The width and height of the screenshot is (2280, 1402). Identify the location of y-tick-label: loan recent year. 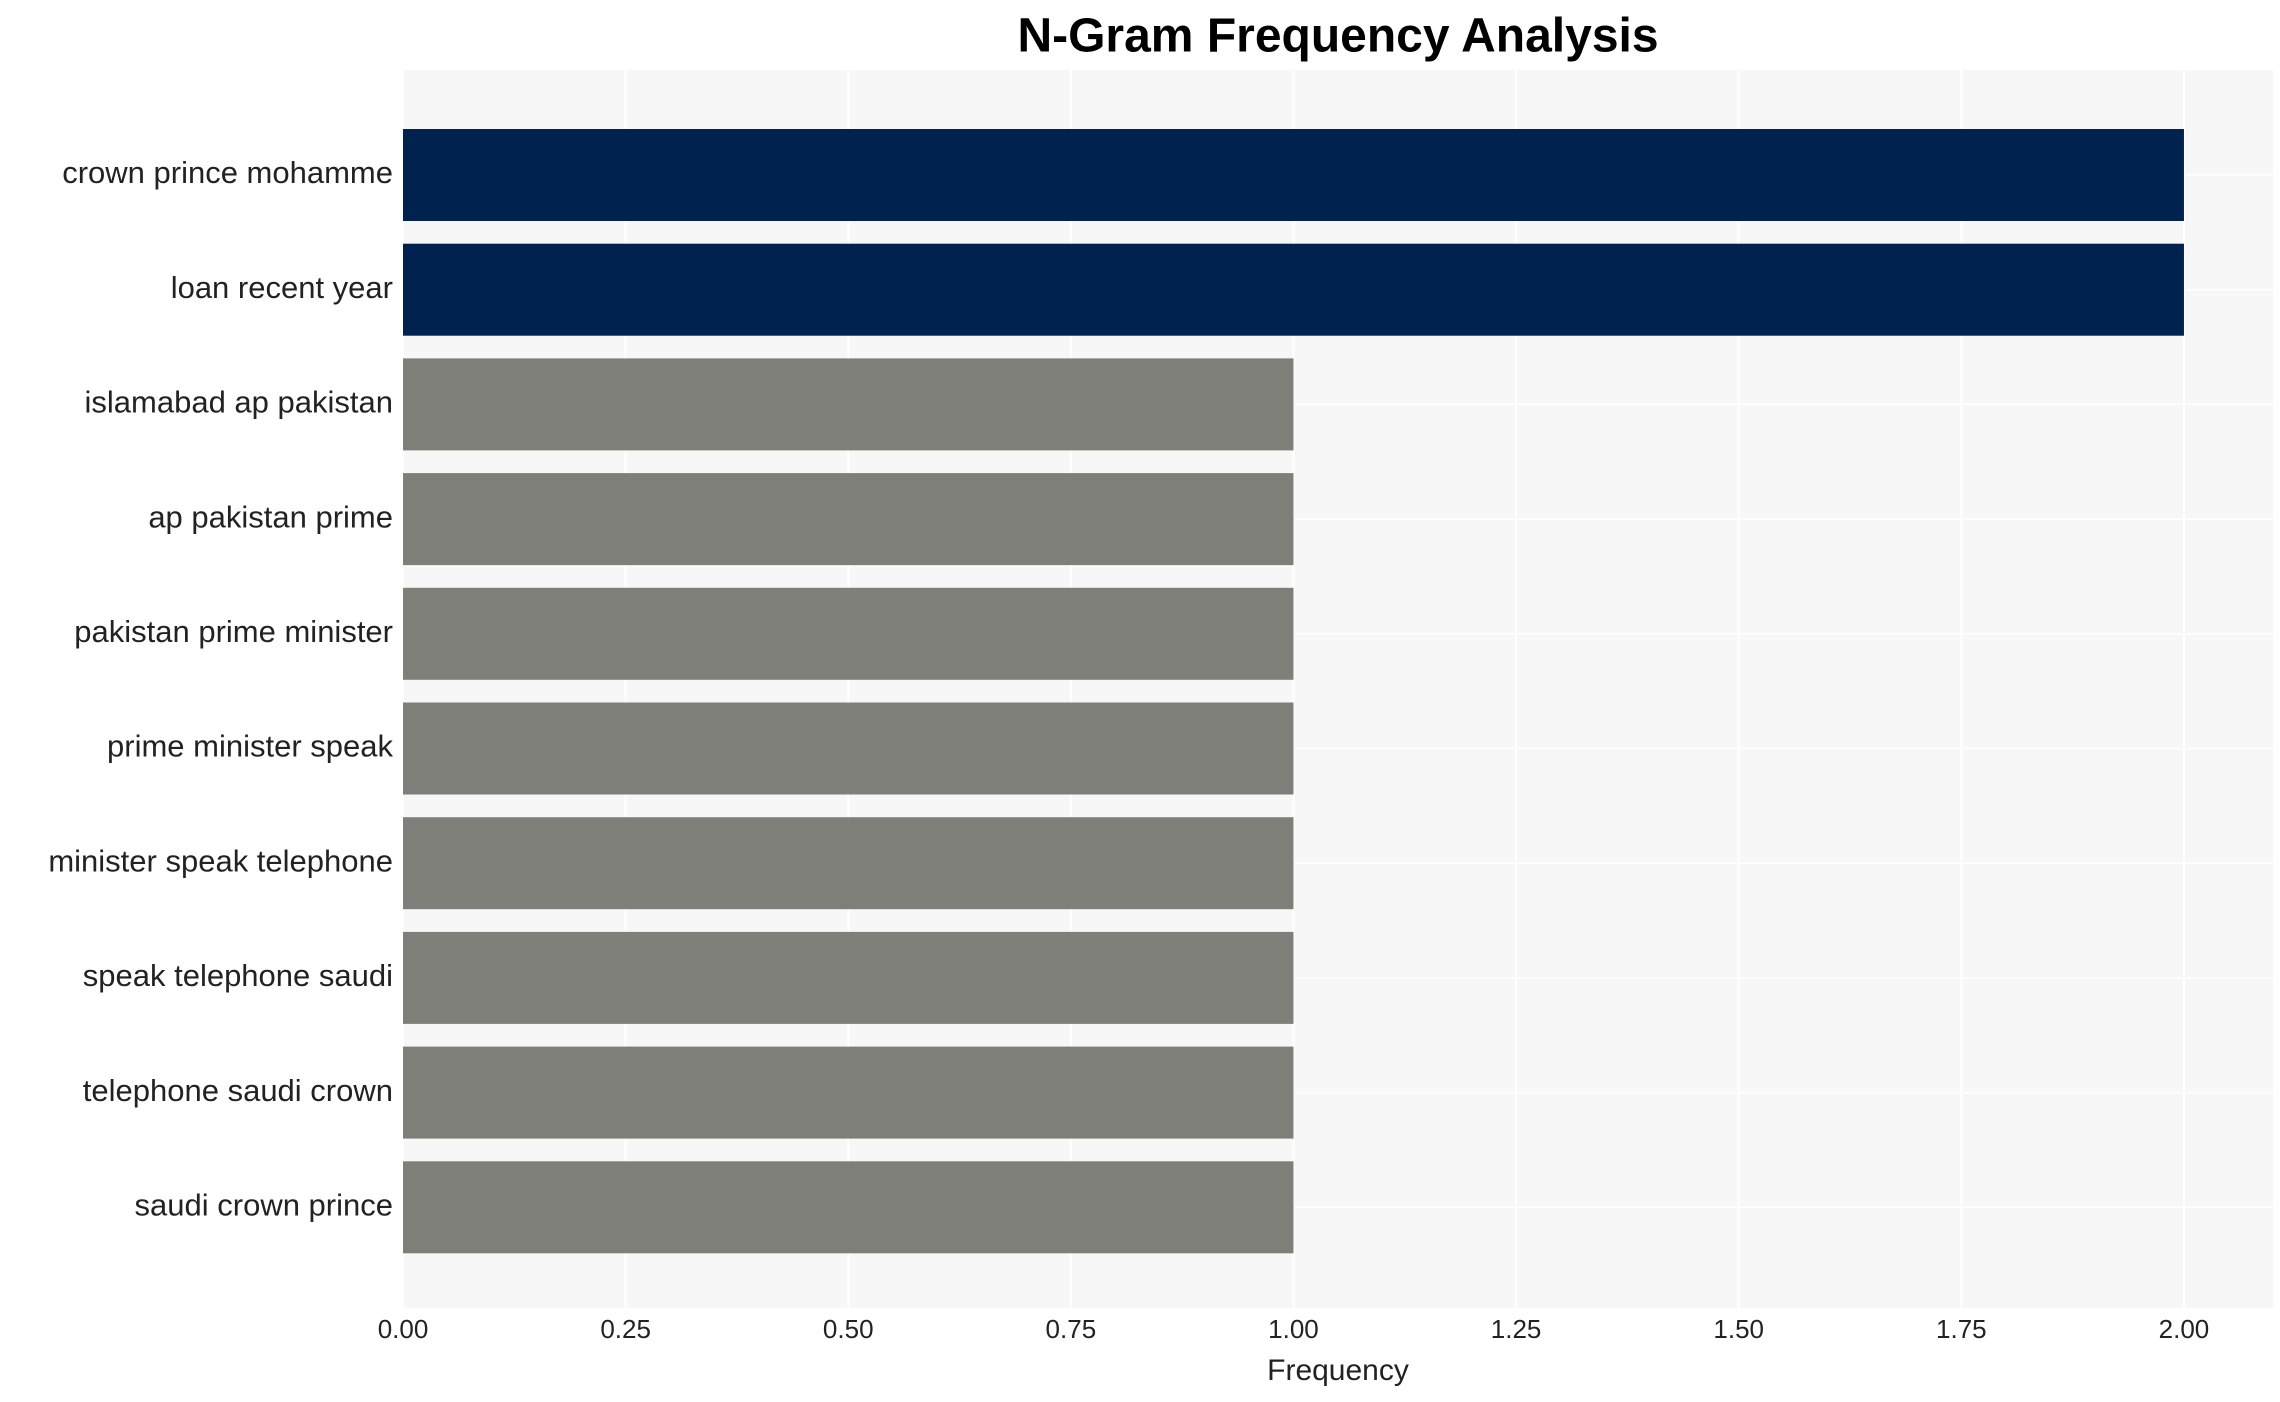
(282, 287).